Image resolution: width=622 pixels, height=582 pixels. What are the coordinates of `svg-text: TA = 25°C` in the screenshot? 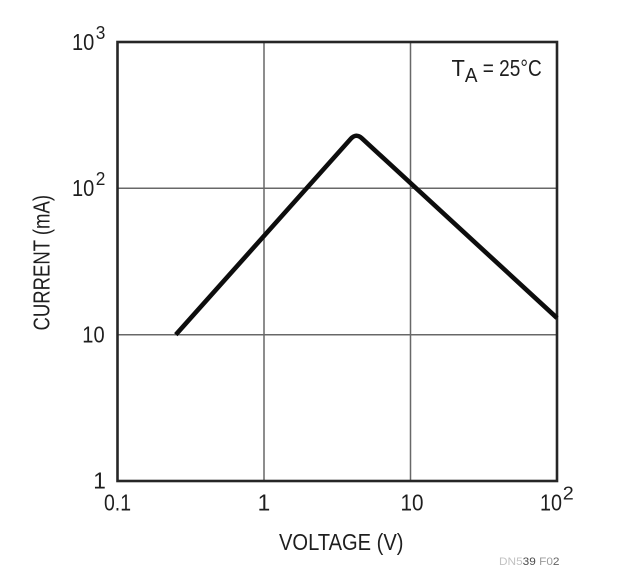 It's located at (497, 71).